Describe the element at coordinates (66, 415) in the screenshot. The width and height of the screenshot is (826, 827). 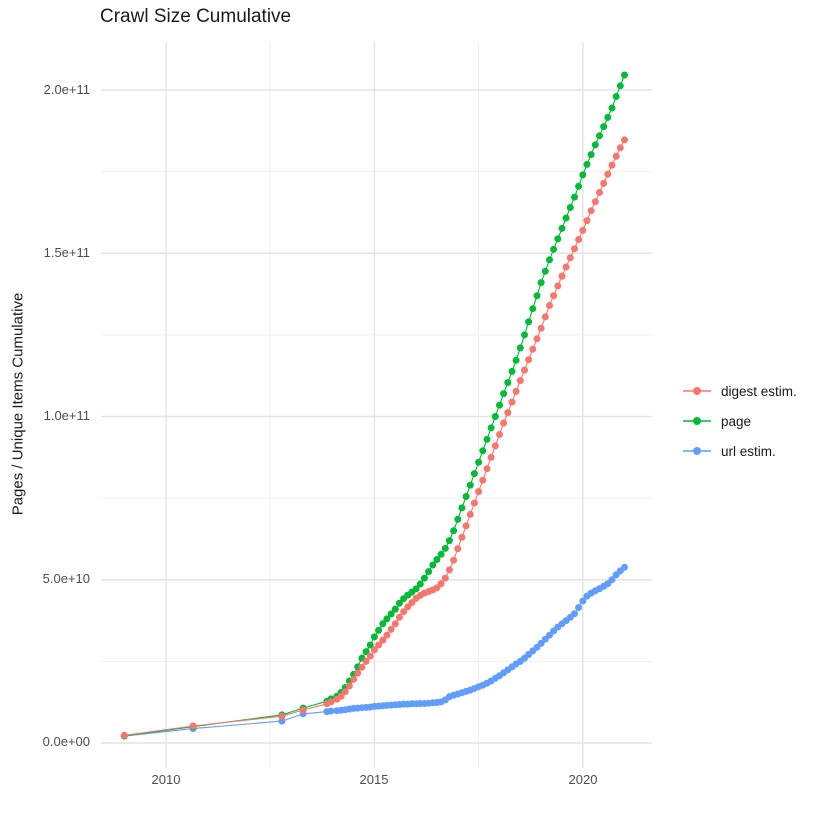
I see `y-tick-label-1e11: 1.0e+11` at that location.